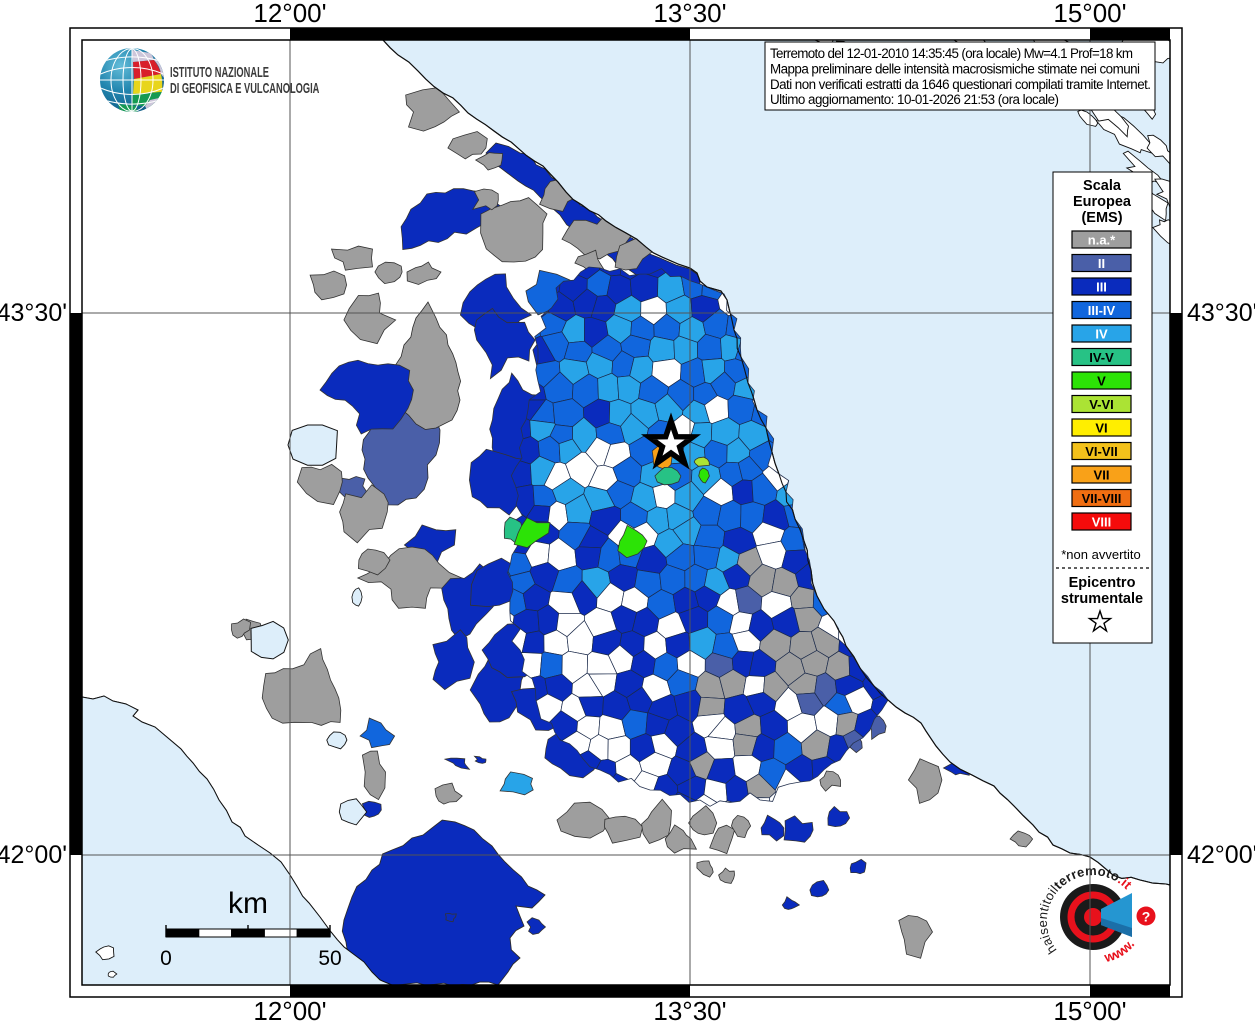  I want to click on svg-text: DI GEOFISICA E VULCANOLOGIA, so click(244, 88).